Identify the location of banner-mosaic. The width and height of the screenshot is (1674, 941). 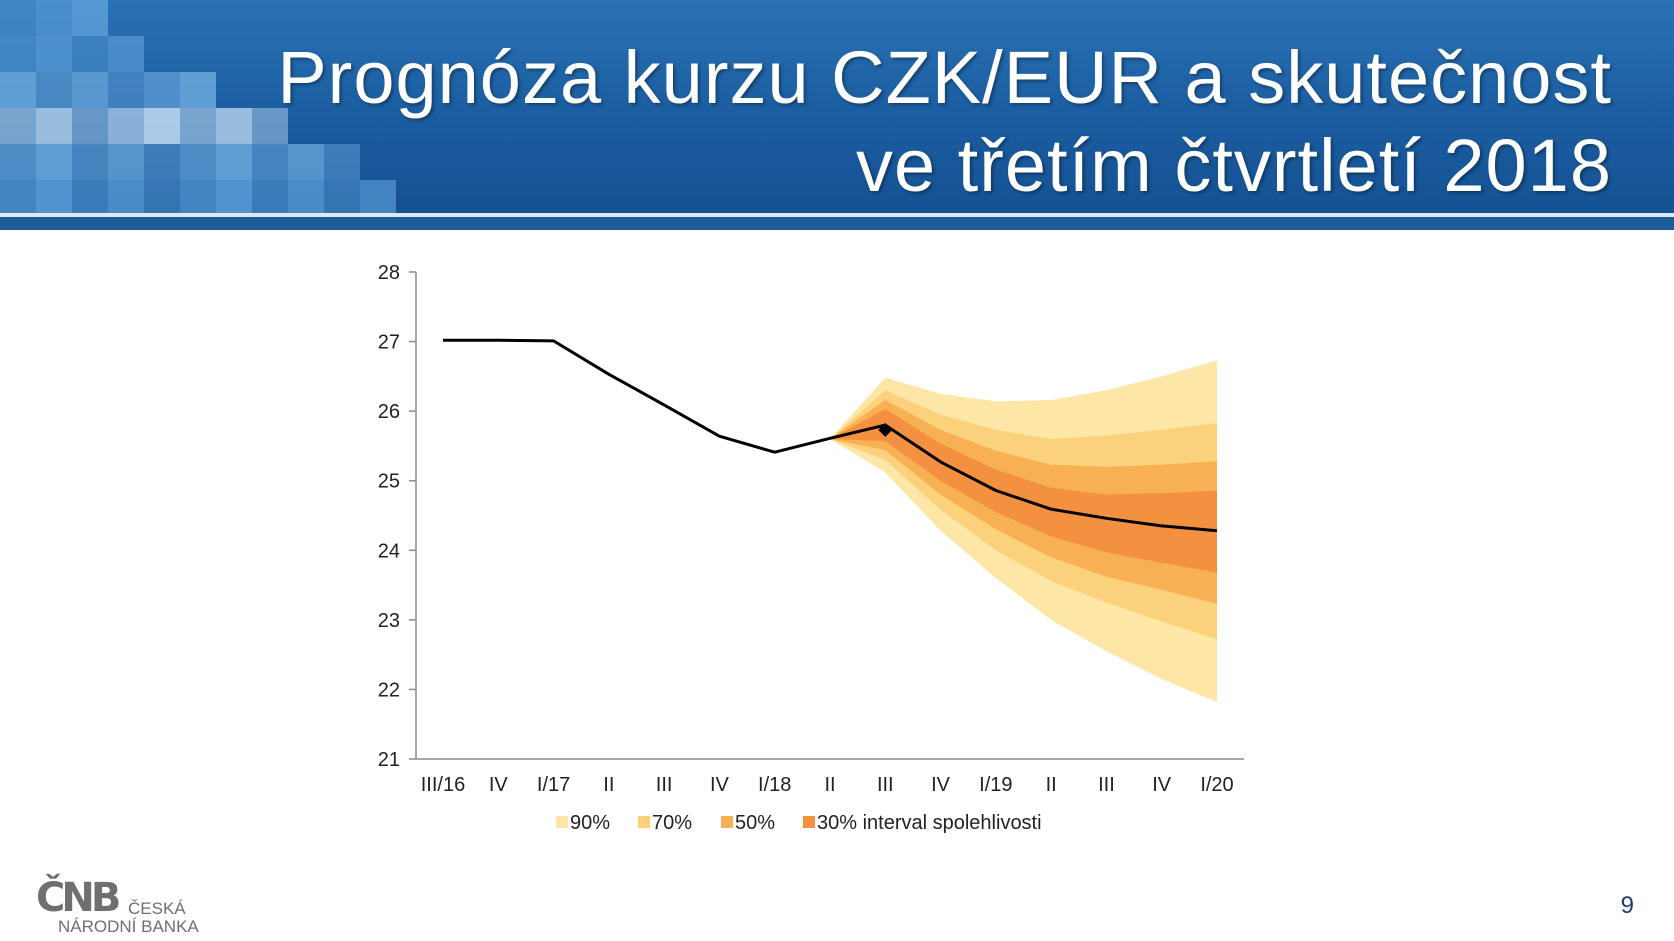
(210, 108).